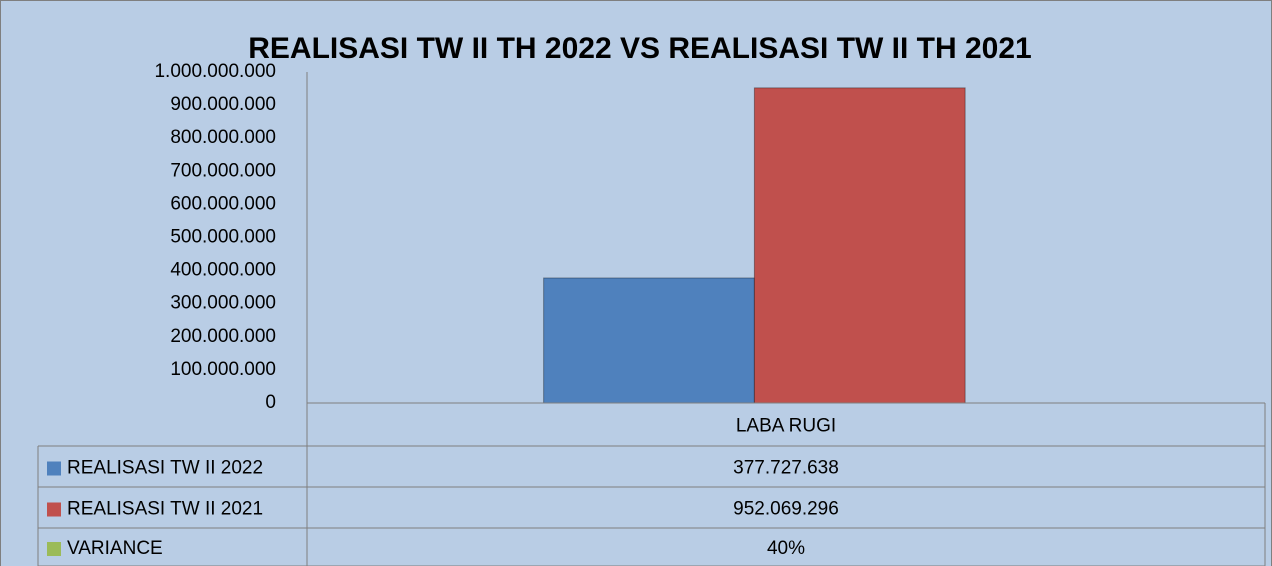  I want to click on y-tick-label: 400.000.000, so click(223, 270).